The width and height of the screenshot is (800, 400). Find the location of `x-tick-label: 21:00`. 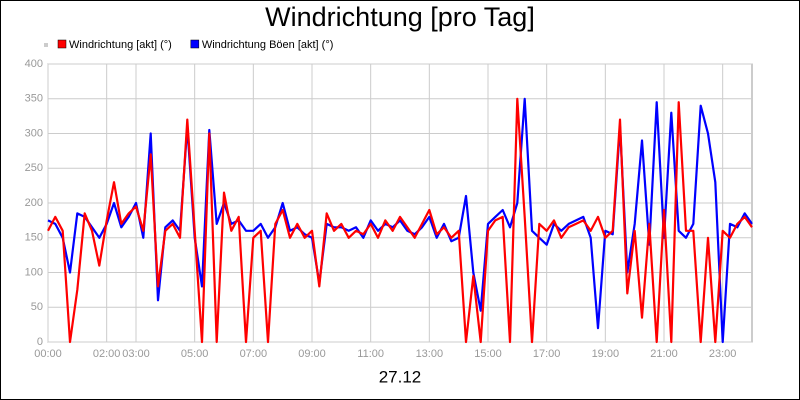

x-tick-label: 21:00 is located at coordinates (664, 354).